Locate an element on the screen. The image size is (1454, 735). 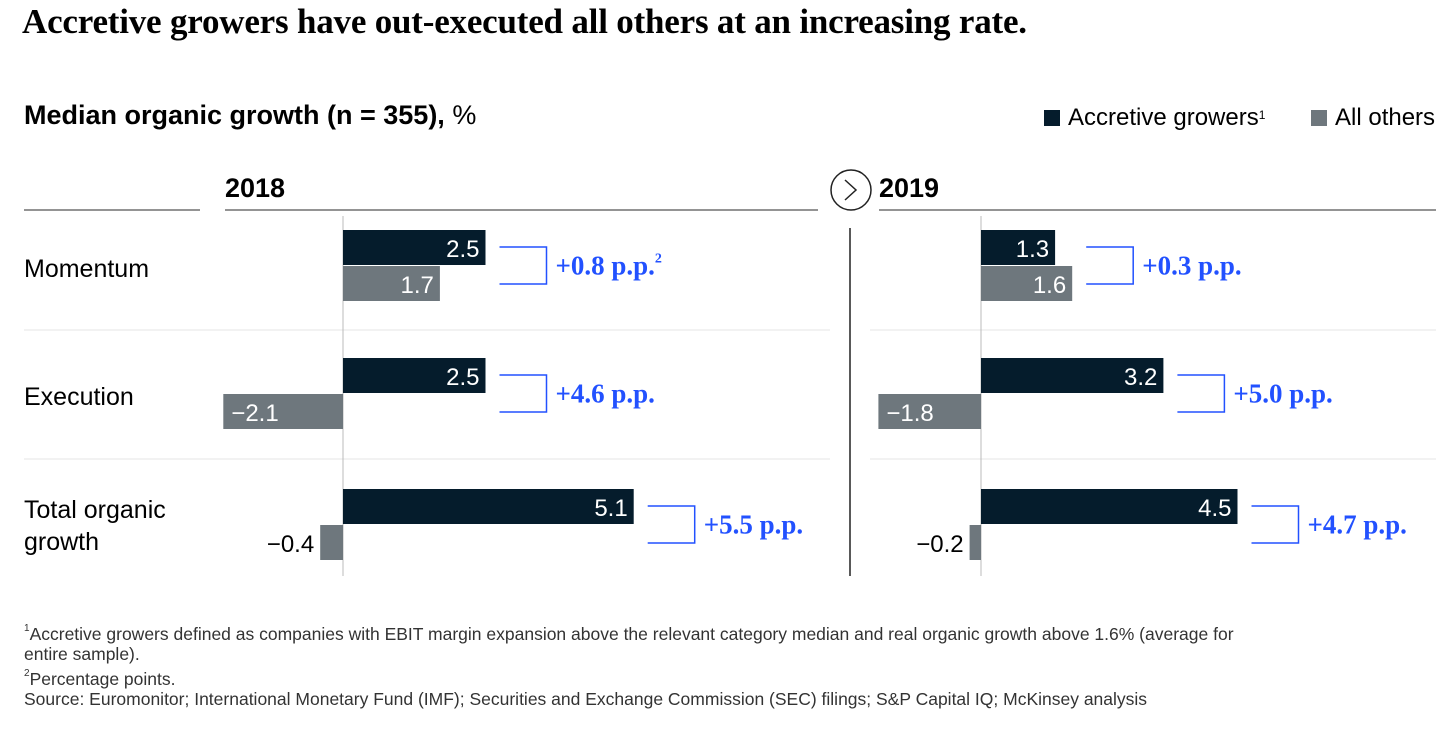
bar-label-accretive: 1.3 is located at coordinates (1032, 249).